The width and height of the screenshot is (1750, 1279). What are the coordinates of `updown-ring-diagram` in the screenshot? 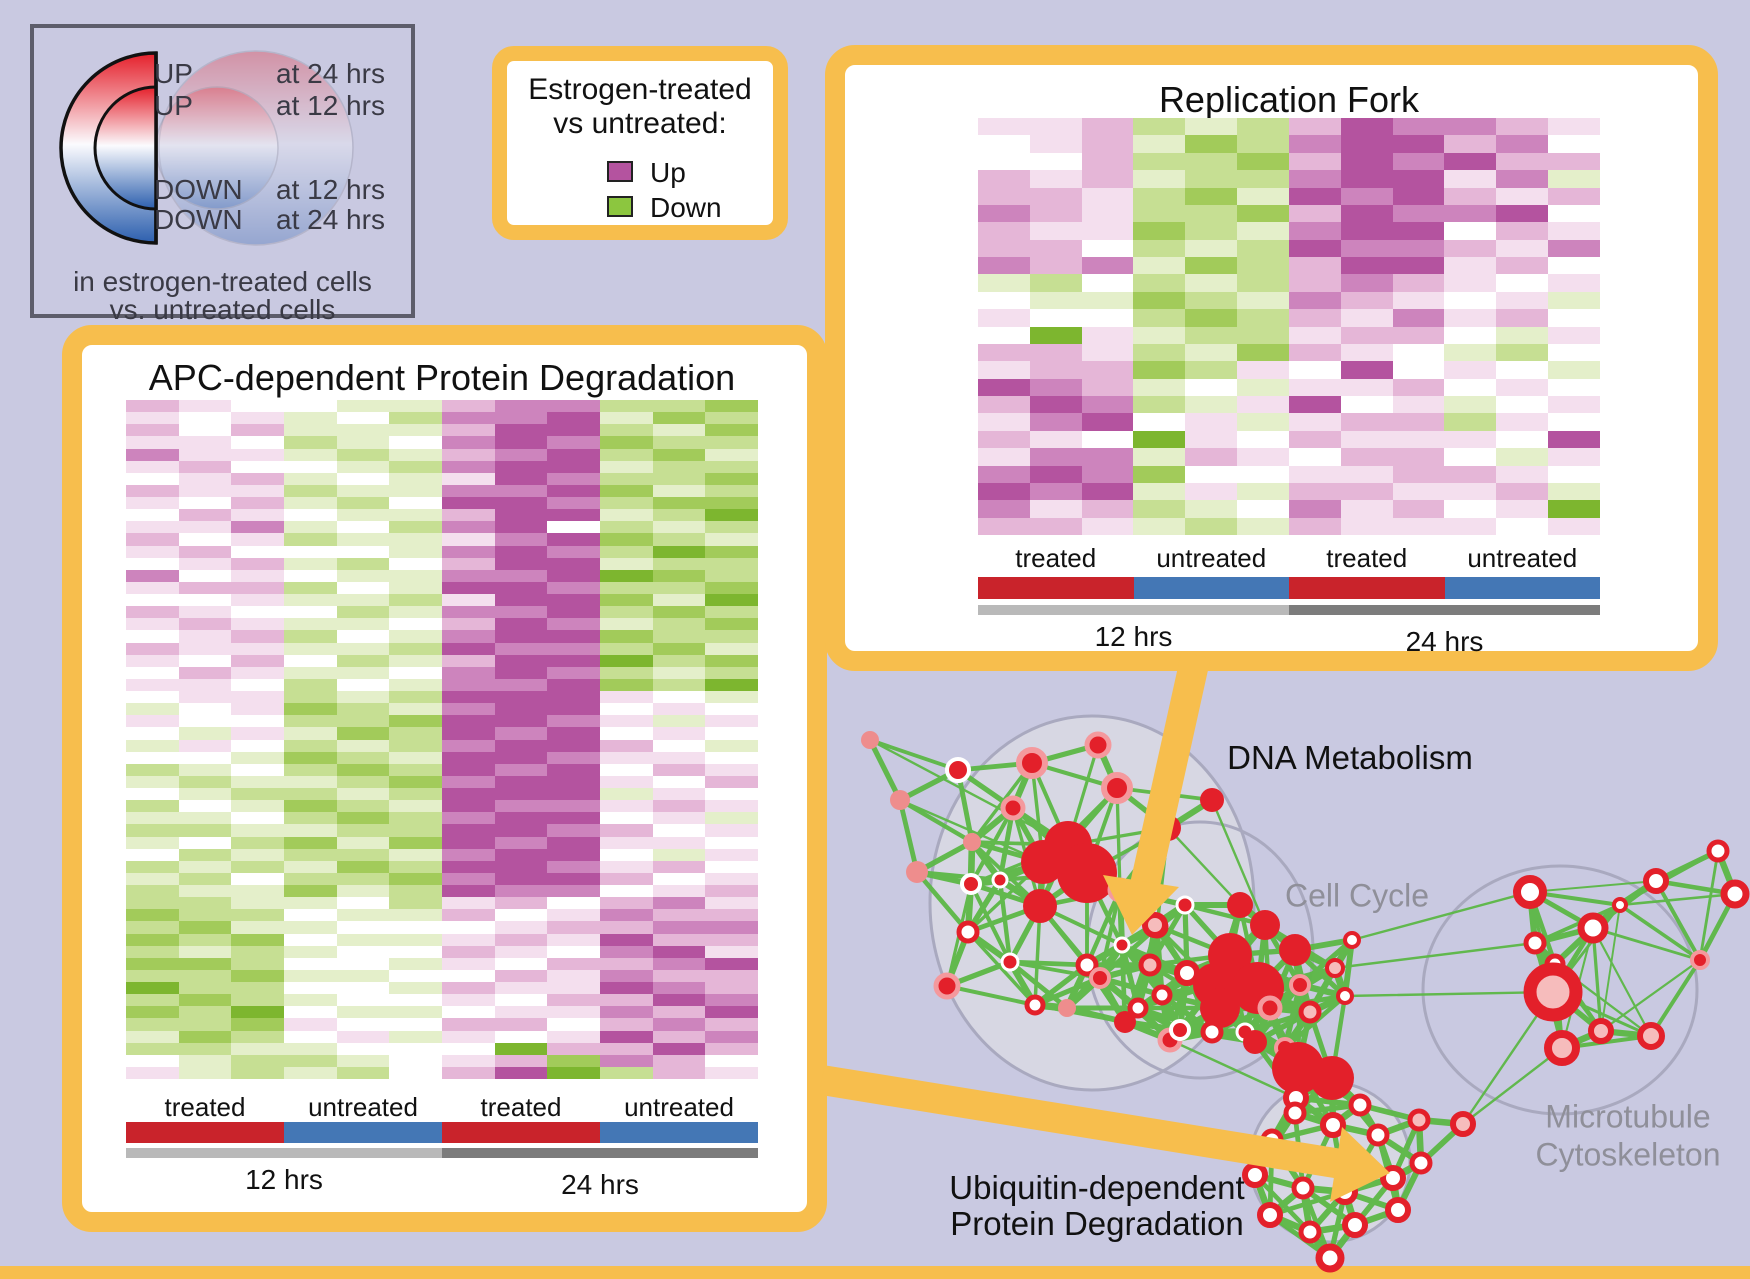 It's located at (206, 148).